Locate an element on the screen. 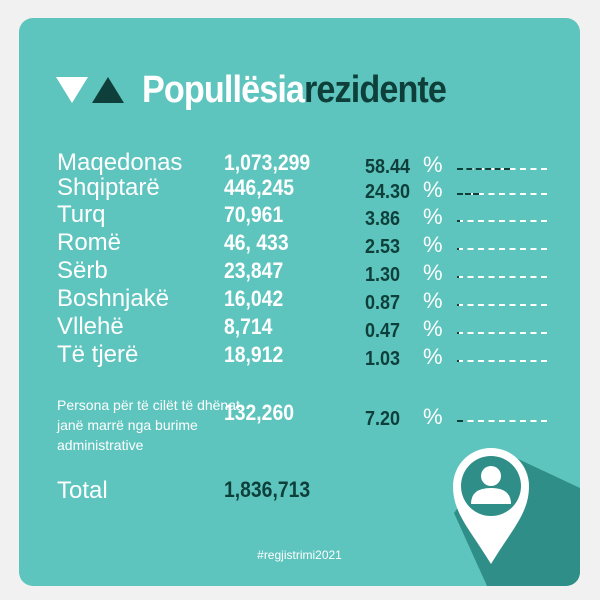  row-value: 1,073,299 is located at coordinates (267, 162).